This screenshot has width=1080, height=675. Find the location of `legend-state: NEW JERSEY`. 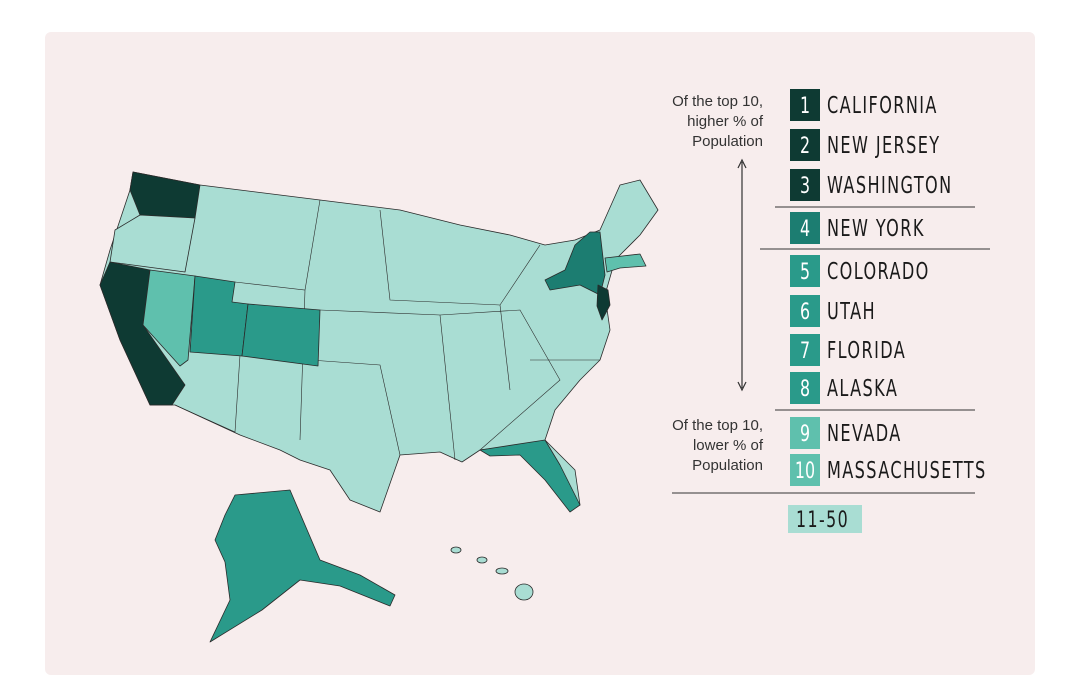

legend-state: NEW JERSEY is located at coordinates (884, 145).